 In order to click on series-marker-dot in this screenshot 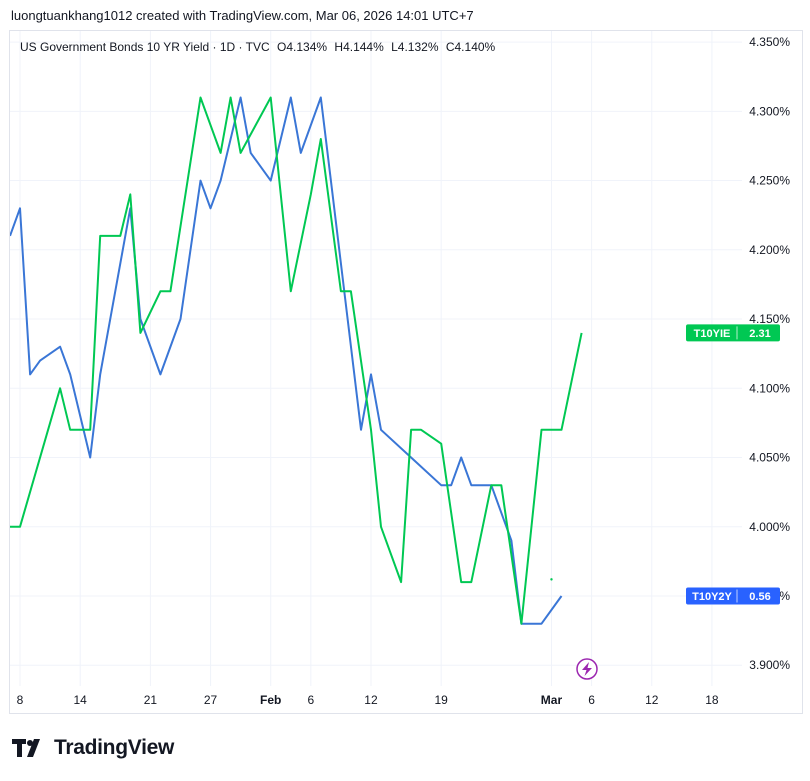, I will do `click(551, 579)`.